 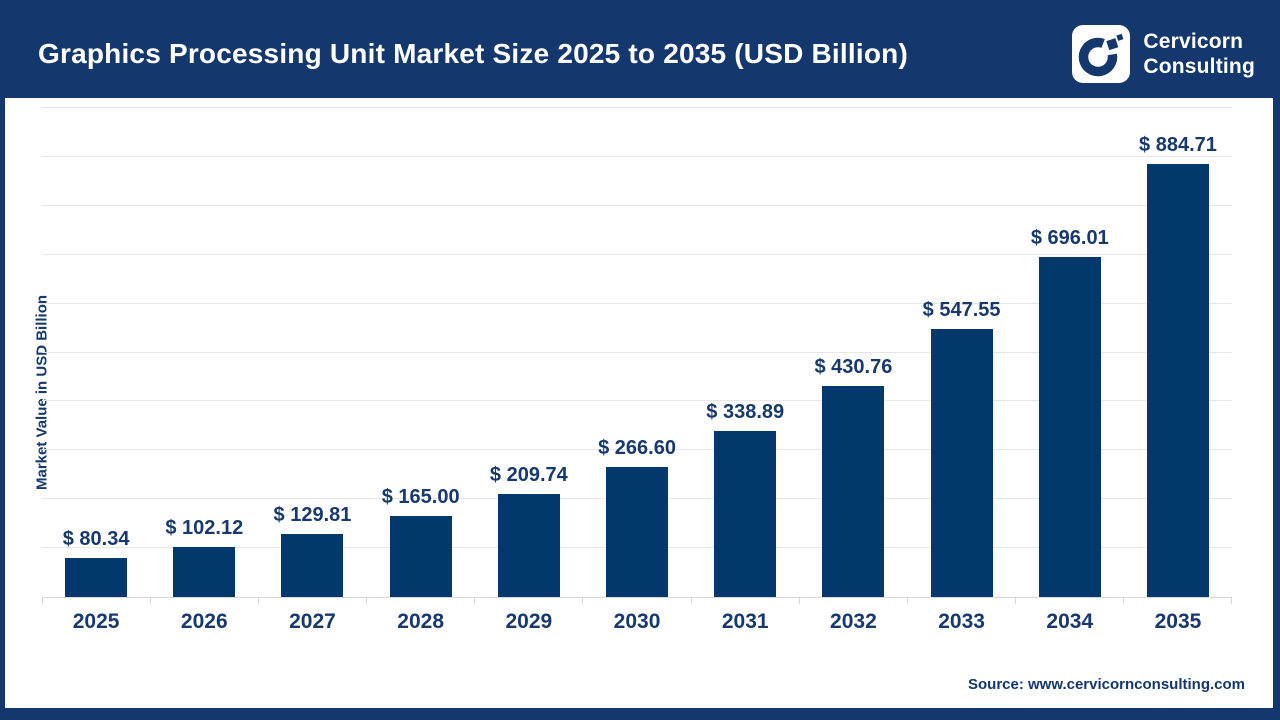 What do you see at coordinates (637, 621) in the screenshot?
I see `x-label-2030: 2030` at bounding box center [637, 621].